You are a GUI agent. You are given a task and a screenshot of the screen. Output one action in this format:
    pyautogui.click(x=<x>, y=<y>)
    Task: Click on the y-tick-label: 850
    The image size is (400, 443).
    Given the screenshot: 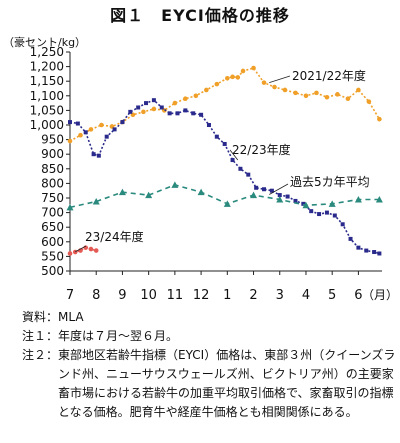 What is the action you would take?
    pyautogui.click(x=52, y=169)
    